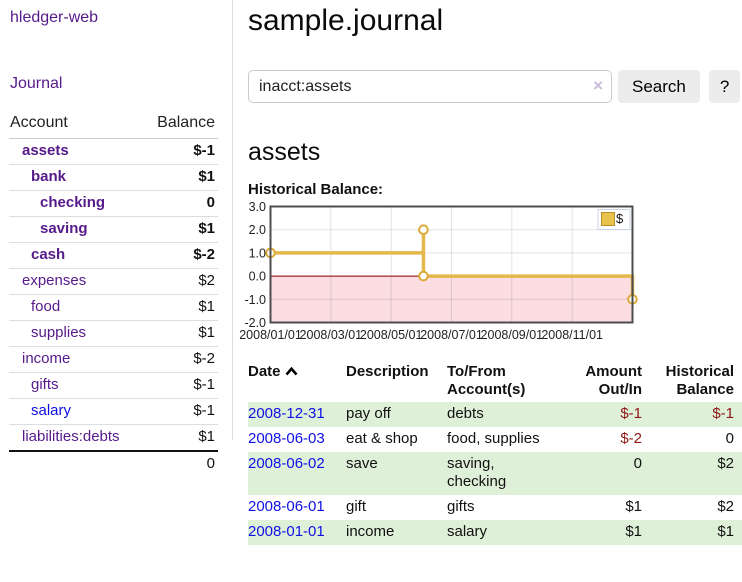  I want to click on search-button: Search, so click(659, 86).